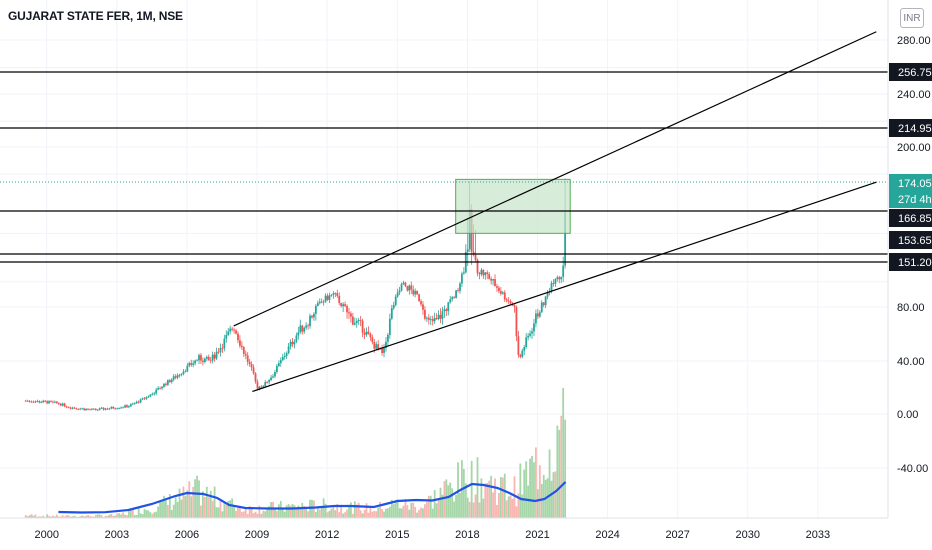  Describe the element at coordinates (914, 95) in the screenshot. I see `price-axis-tick-label: 240.00` at that location.